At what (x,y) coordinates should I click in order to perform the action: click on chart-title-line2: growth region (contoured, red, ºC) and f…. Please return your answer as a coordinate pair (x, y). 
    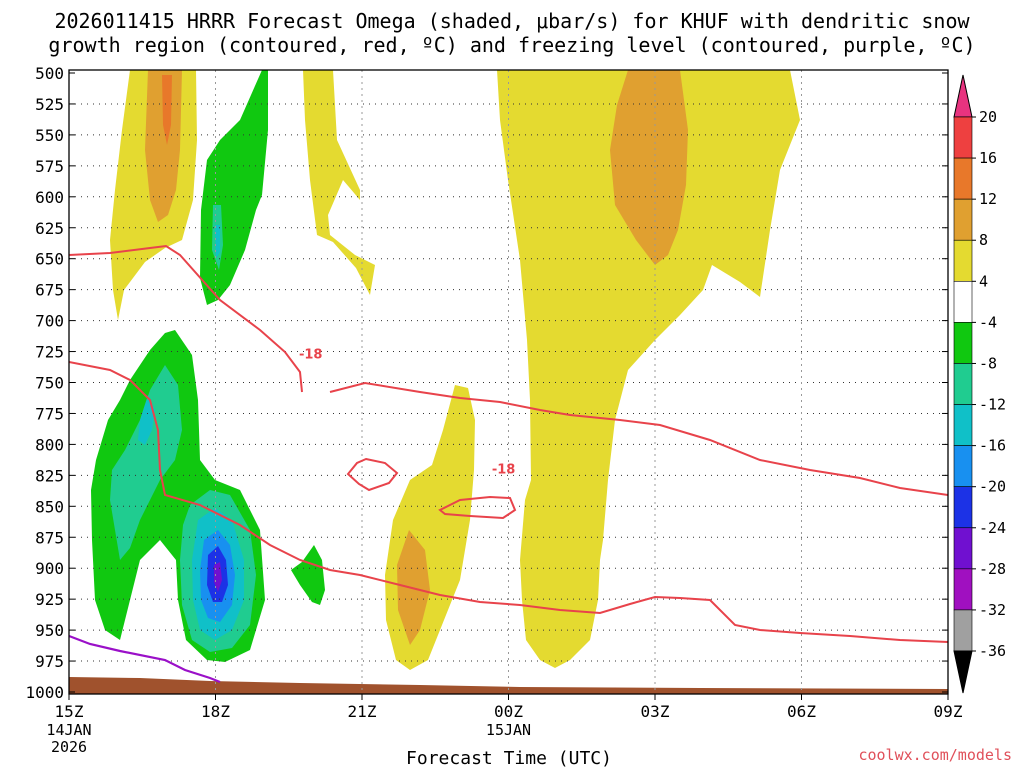
    Looking at the image, I should click on (511, 45).